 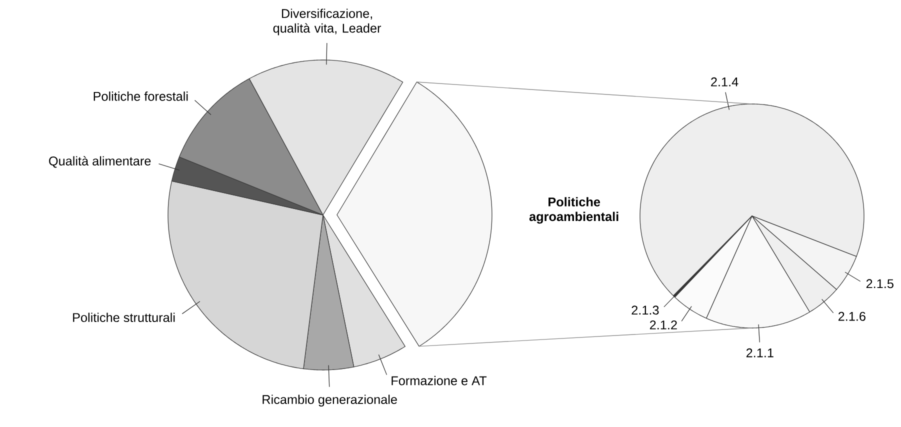 I want to click on slice-label: 2.1.5, so click(x=880, y=283).